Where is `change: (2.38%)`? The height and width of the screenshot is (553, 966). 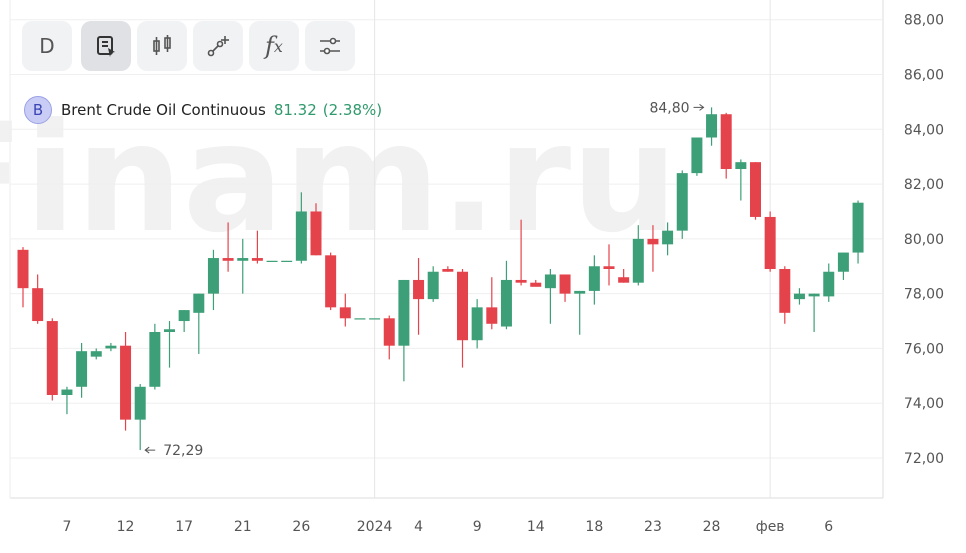
change: (2.38%) is located at coordinates (352, 110).